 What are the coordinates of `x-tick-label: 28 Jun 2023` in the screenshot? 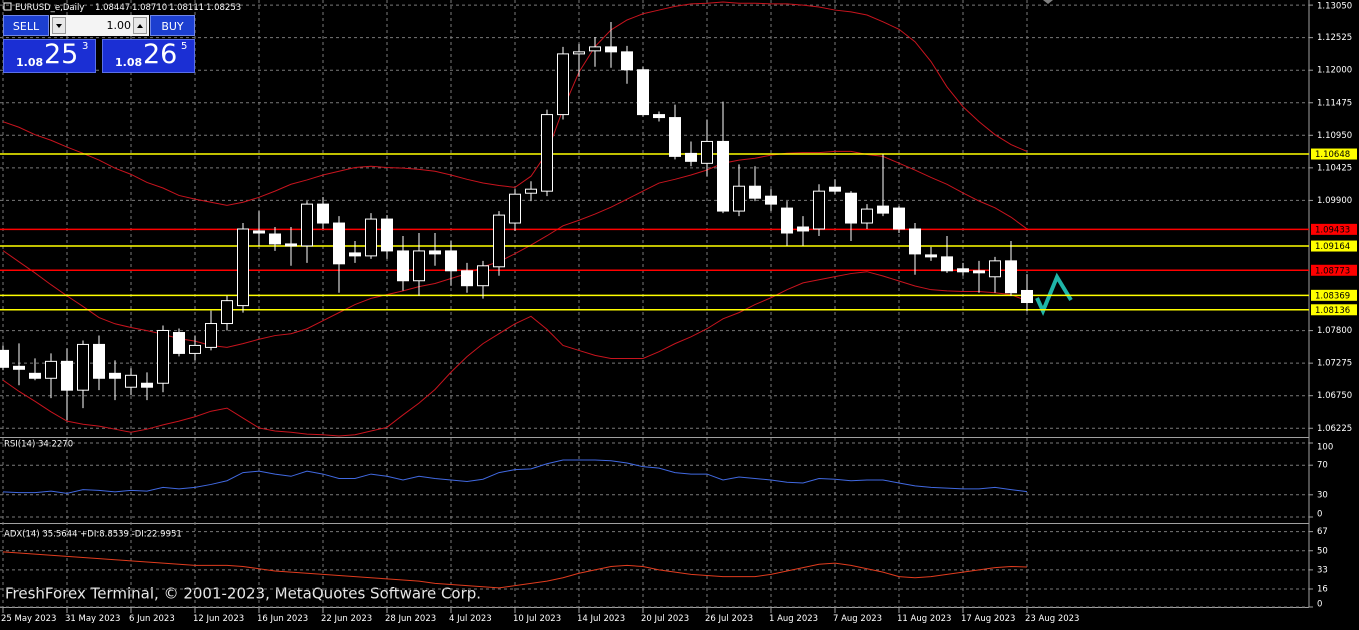 It's located at (410, 619).